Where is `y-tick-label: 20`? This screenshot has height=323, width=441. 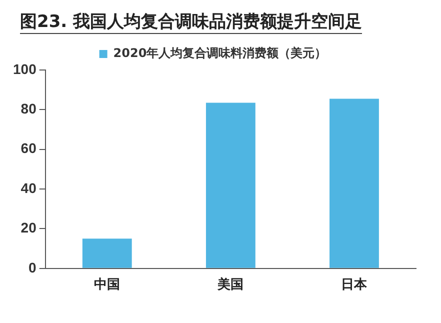 y-tick-label: 20 is located at coordinates (28, 228).